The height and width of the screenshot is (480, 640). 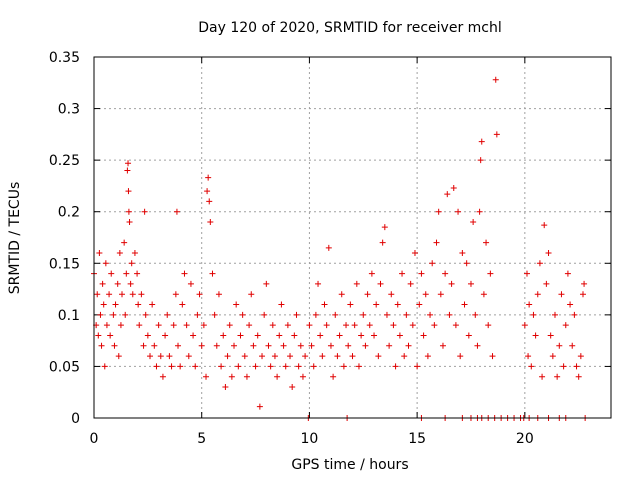 What do you see at coordinates (64, 161) in the screenshot?
I see `y-tick-label: 0.25` at bounding box center [64, 161].